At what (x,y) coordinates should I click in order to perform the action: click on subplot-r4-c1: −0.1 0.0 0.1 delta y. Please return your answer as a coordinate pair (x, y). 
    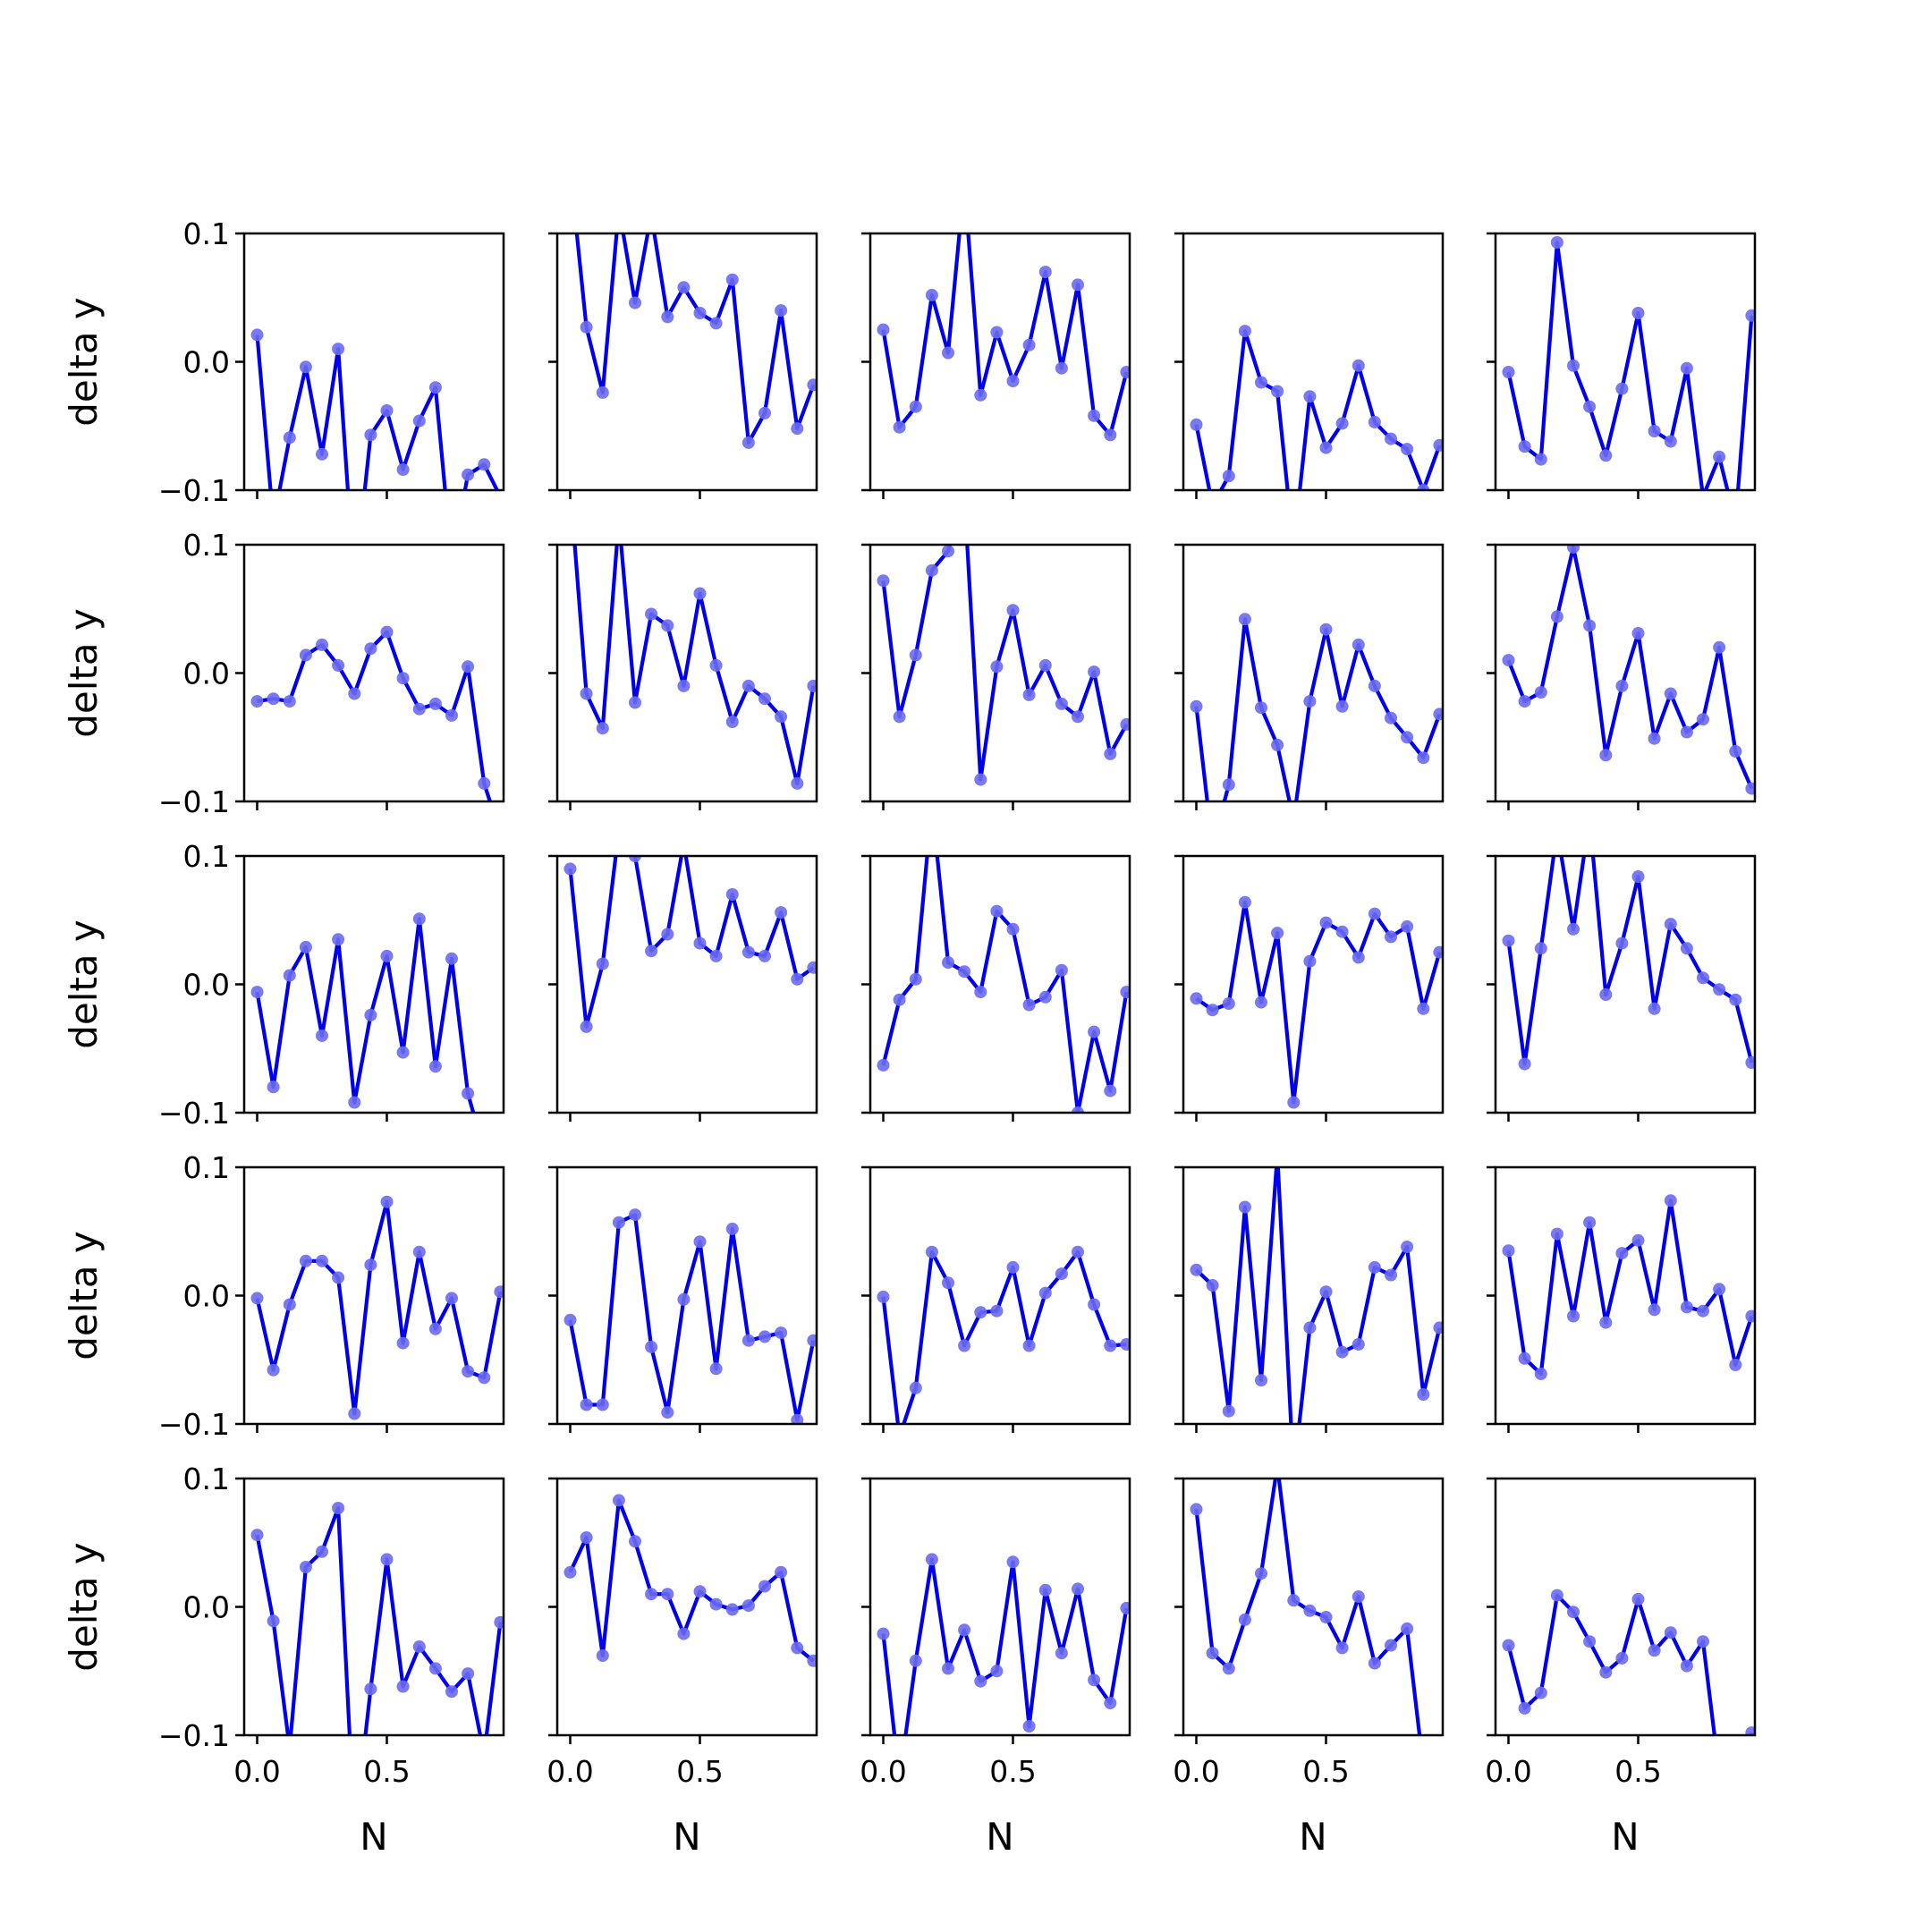
    Looking at the image, I should click on (283, 1296).